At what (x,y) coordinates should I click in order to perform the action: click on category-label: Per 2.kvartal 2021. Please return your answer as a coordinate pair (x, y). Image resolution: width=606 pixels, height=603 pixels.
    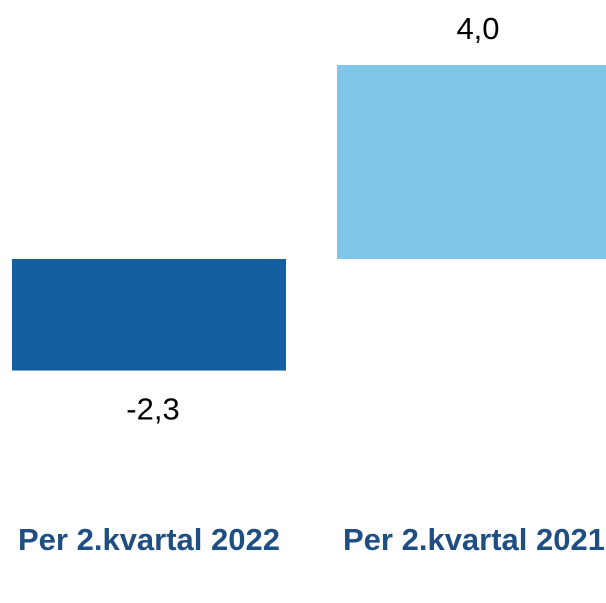
    Looking at the image, I should click on (474, 539).